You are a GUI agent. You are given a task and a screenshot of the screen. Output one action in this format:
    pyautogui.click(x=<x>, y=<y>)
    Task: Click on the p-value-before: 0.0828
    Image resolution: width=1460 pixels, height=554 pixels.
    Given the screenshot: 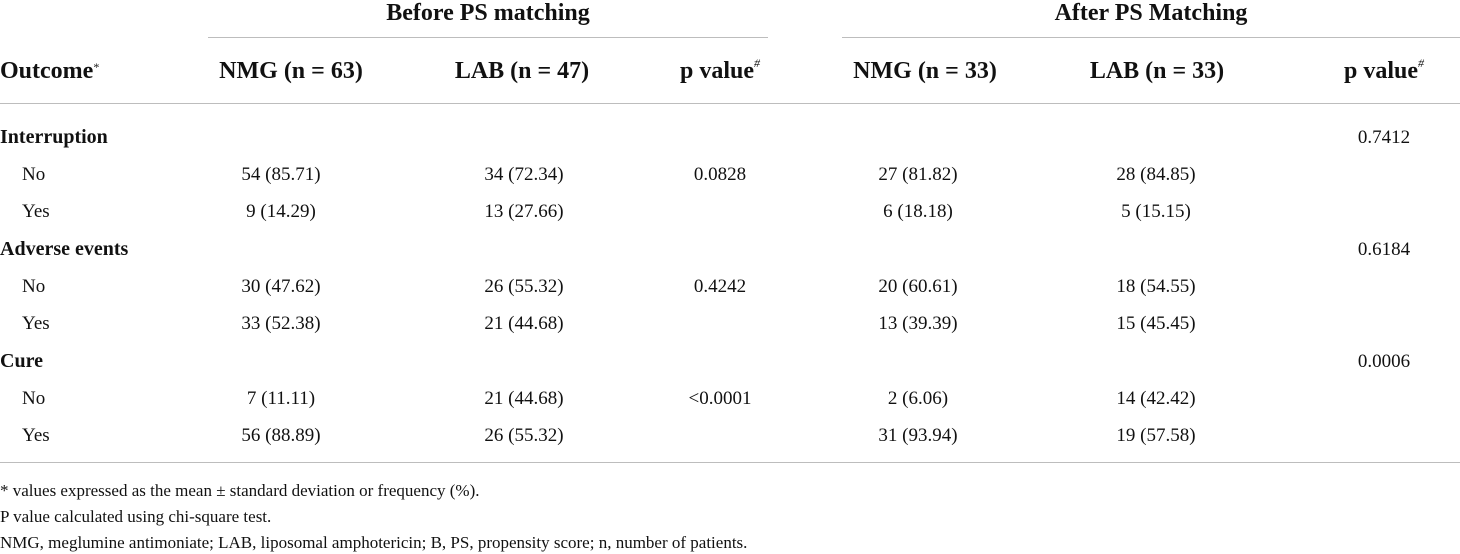 What is the action you would take?
    pyautogui.click(x=720, y=174)
    